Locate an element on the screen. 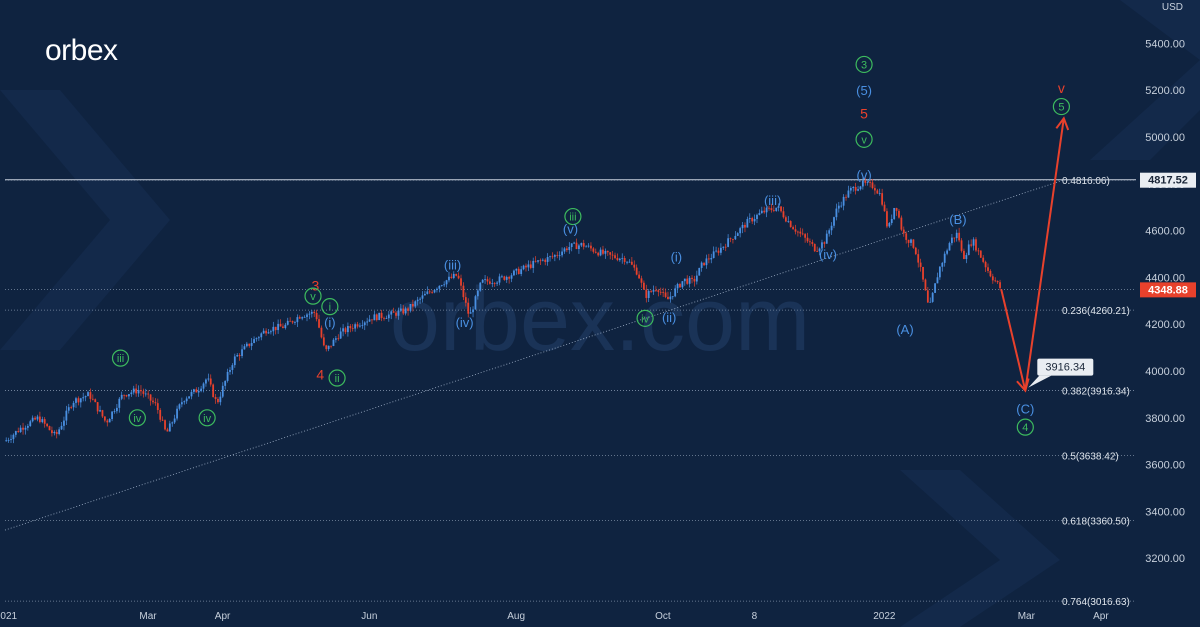  wave-label: (ii) is located at coordinates (669, 317).